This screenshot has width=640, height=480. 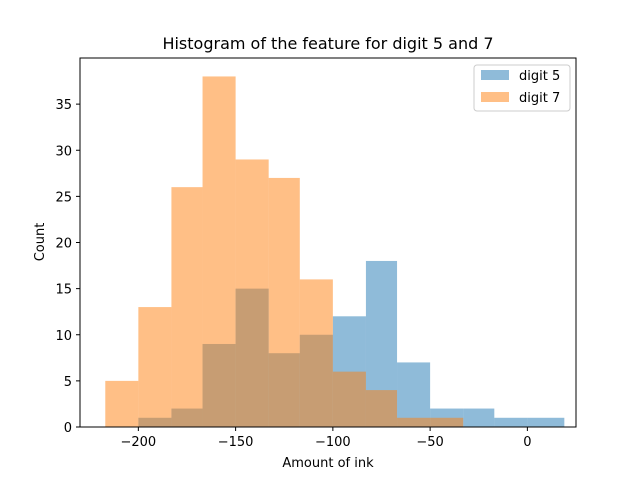 What do you see at coordinates (138, 442) in the screenshot?
I see `x-tick-label: −200` at bounding box center [138, 442].